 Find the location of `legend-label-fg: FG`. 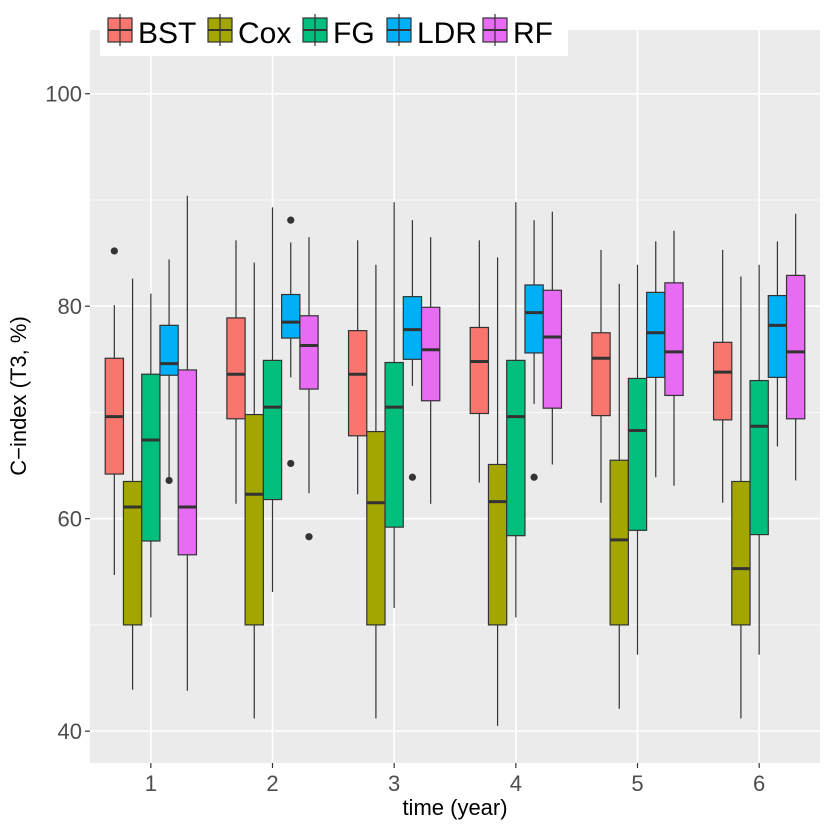

legend-label-fg: FG is located at coordinates (354, 33).